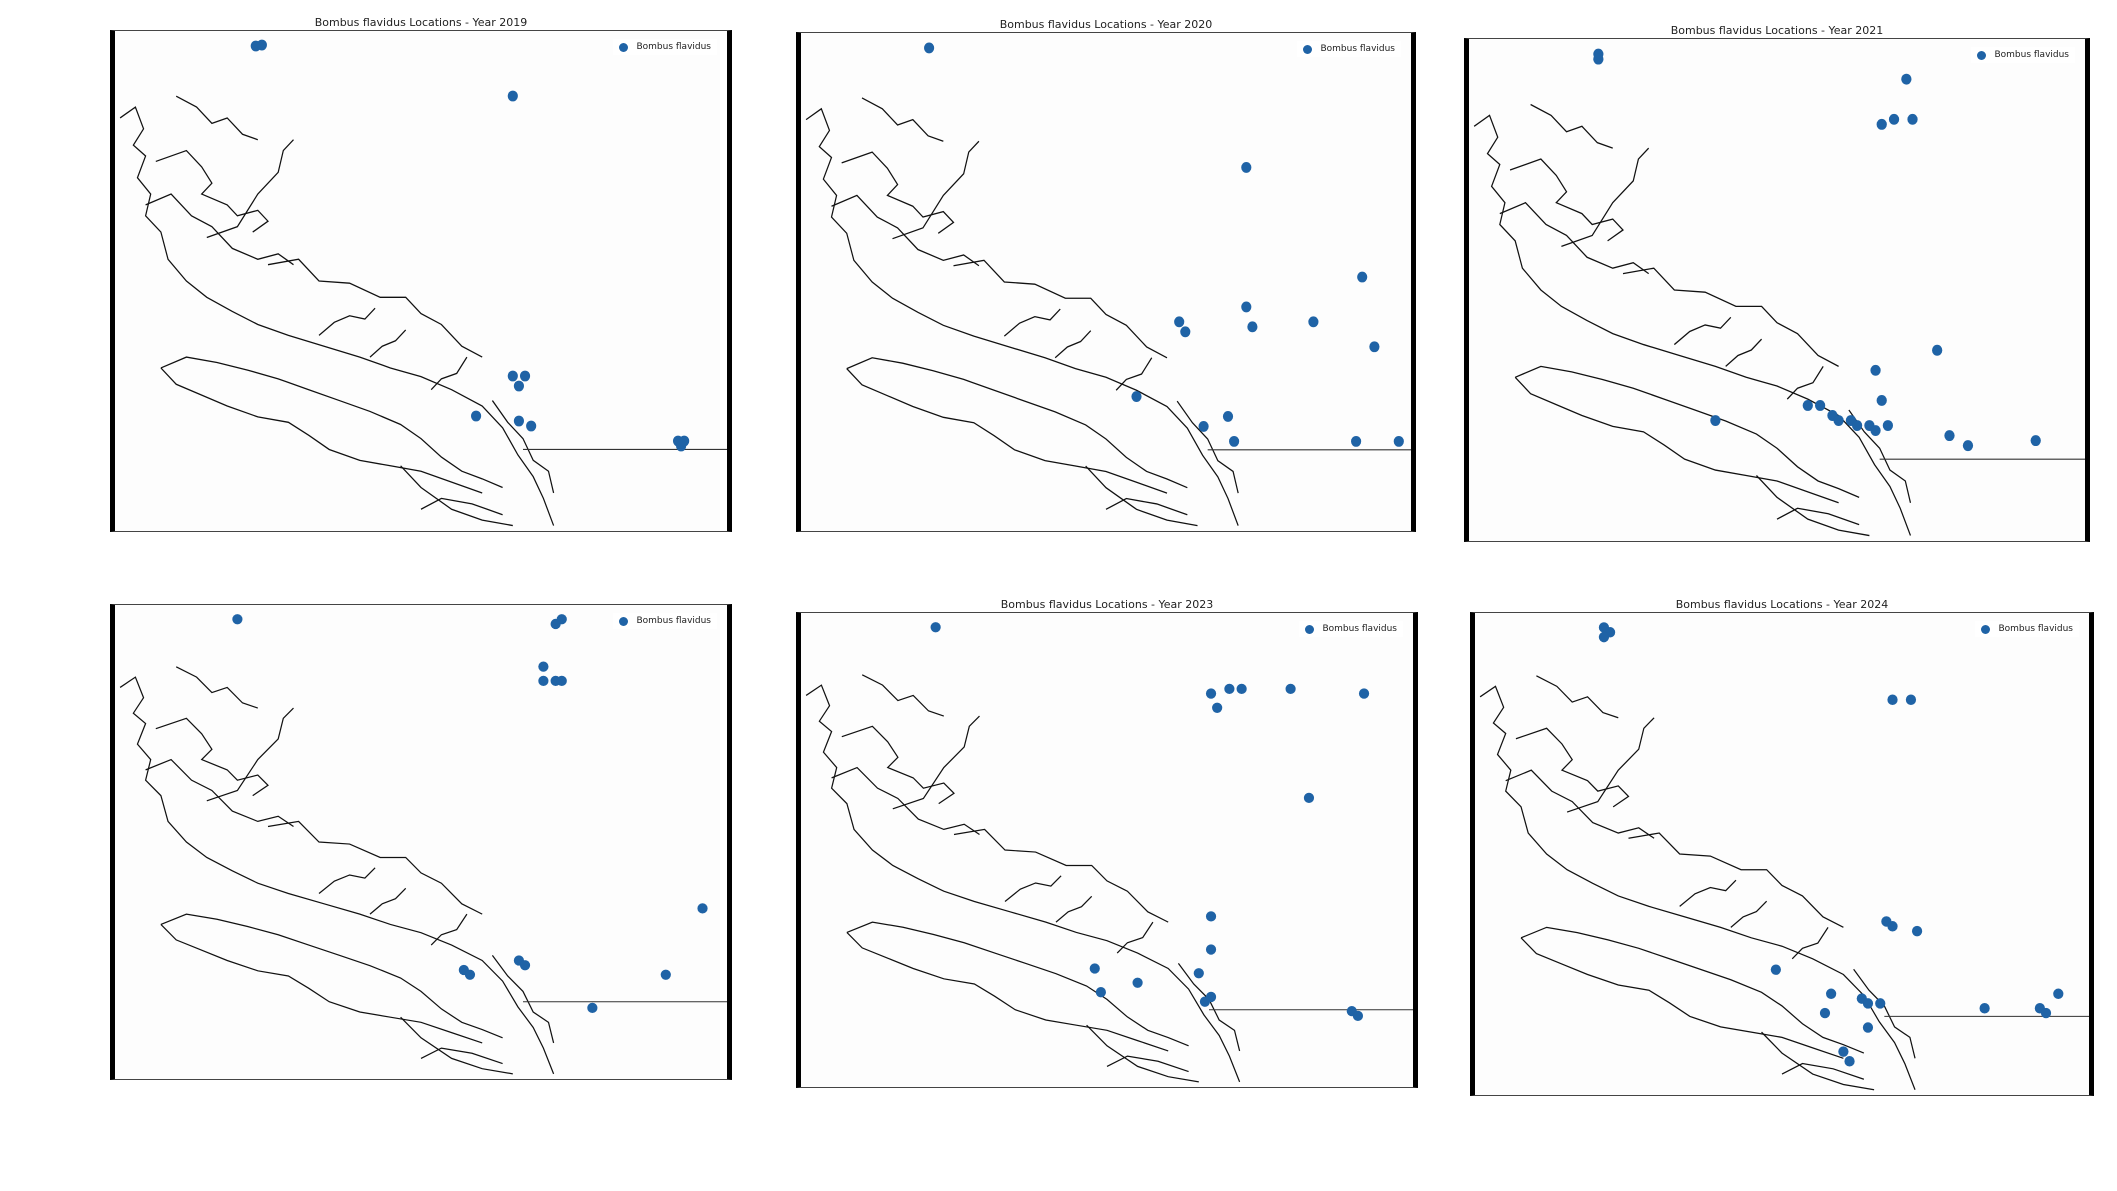  What do you see at coordinates (421, 22) in the screenshot?
I see `panel-title: Bombus flavidus Locations - Year 2019` at bounding box center [421, 22].